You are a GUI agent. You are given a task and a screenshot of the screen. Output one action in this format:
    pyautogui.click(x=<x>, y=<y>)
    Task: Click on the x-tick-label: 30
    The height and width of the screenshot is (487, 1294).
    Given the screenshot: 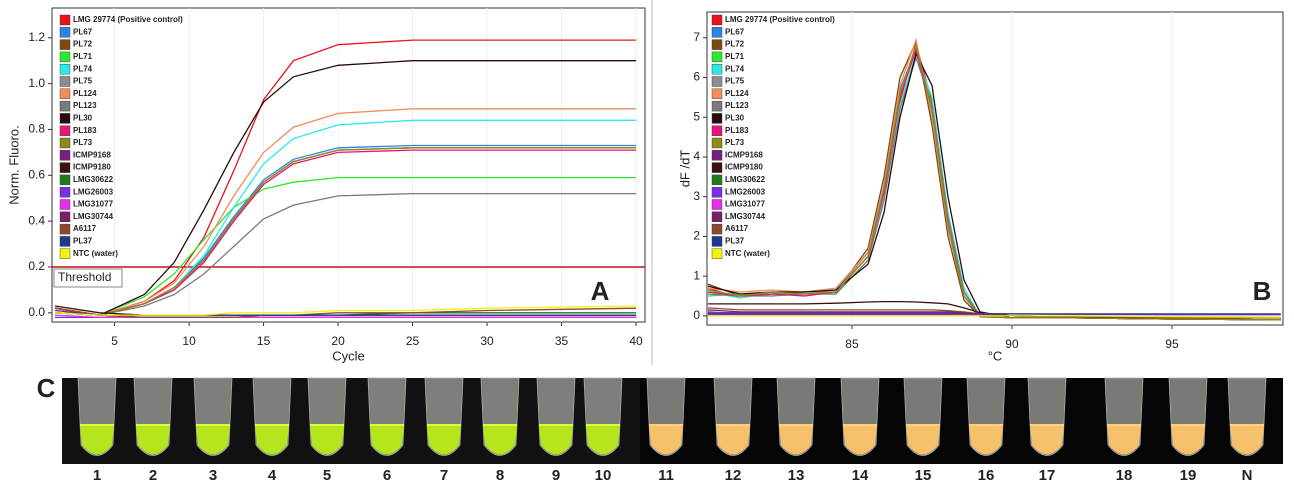 What is the action you would take?
    pyautogui.click(x=487, y=341)
    